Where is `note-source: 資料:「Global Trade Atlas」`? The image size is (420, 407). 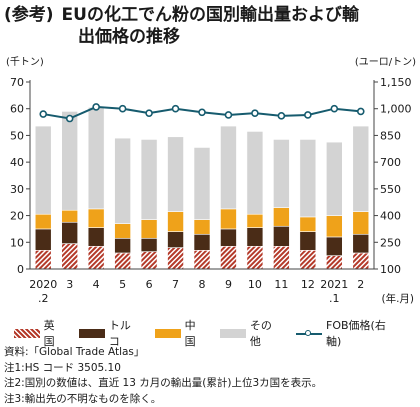 note-source: 資料:「Global Trade Atlas」 is located at coordinates (74, 352).